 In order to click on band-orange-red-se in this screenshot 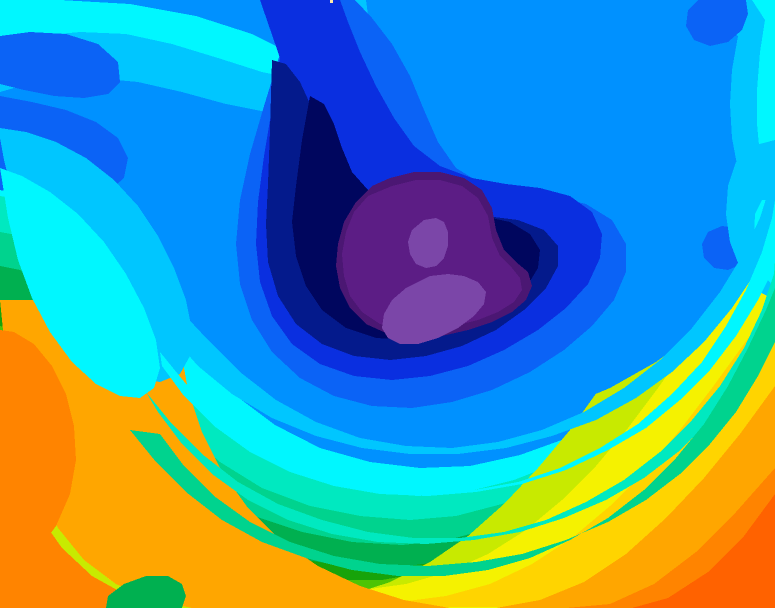, I will do `click(703, 551)`.